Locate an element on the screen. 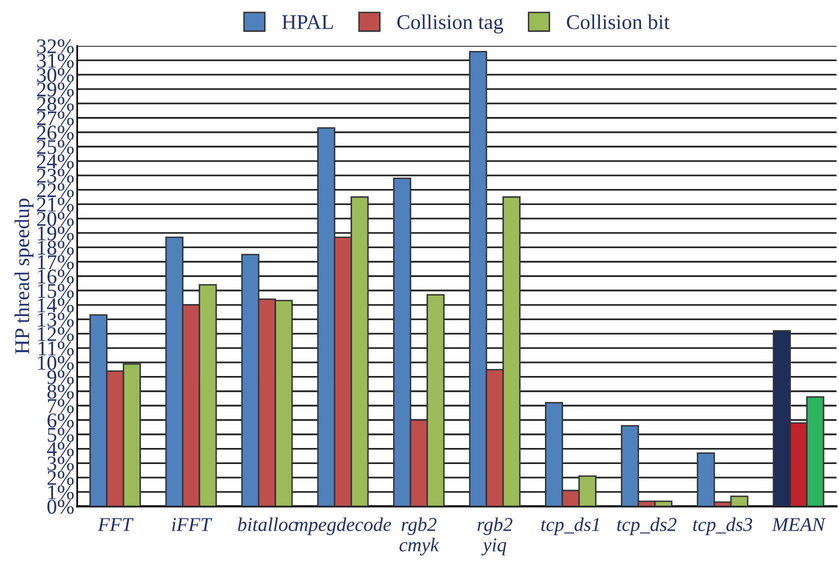  x-tick-label: bitalloc is located at coordinates (267, 524).